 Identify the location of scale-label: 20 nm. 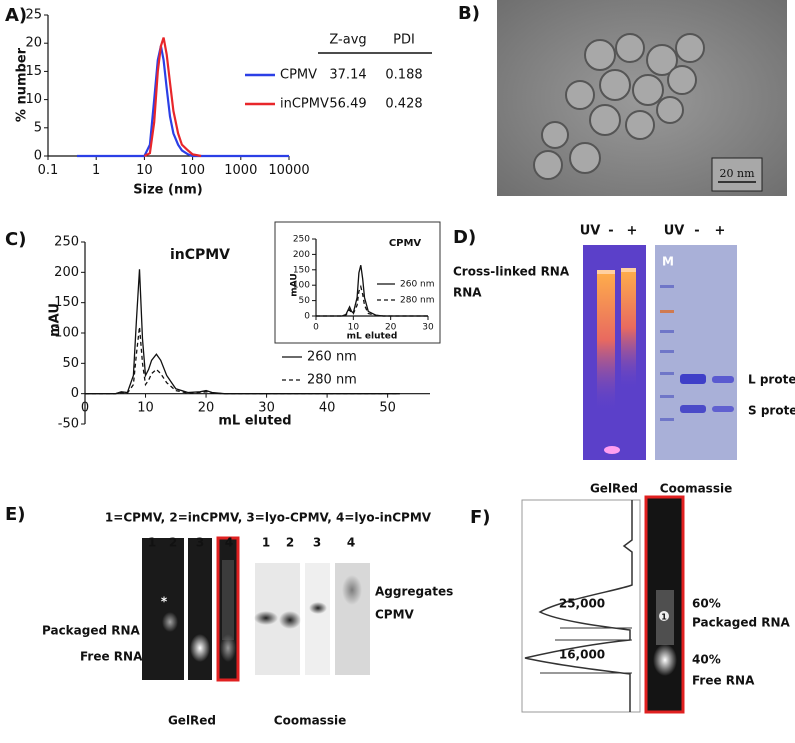
(737, 173).